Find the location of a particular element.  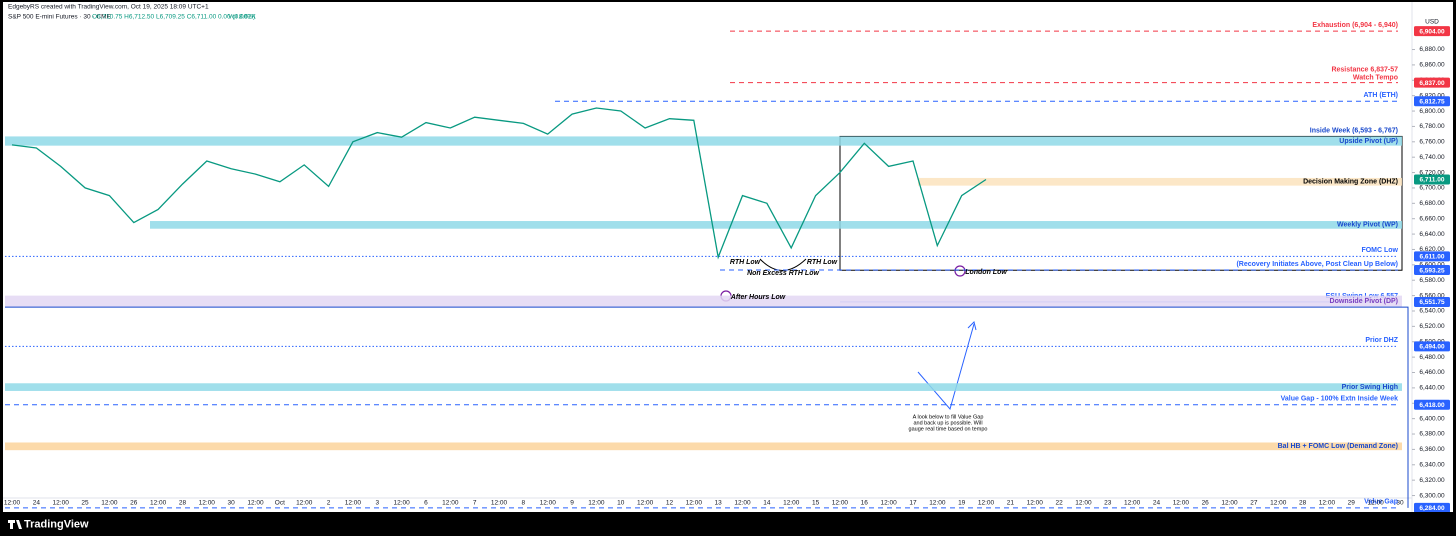

level-label: Resistance 6,837-57 is located at coordinates (1364, 69).